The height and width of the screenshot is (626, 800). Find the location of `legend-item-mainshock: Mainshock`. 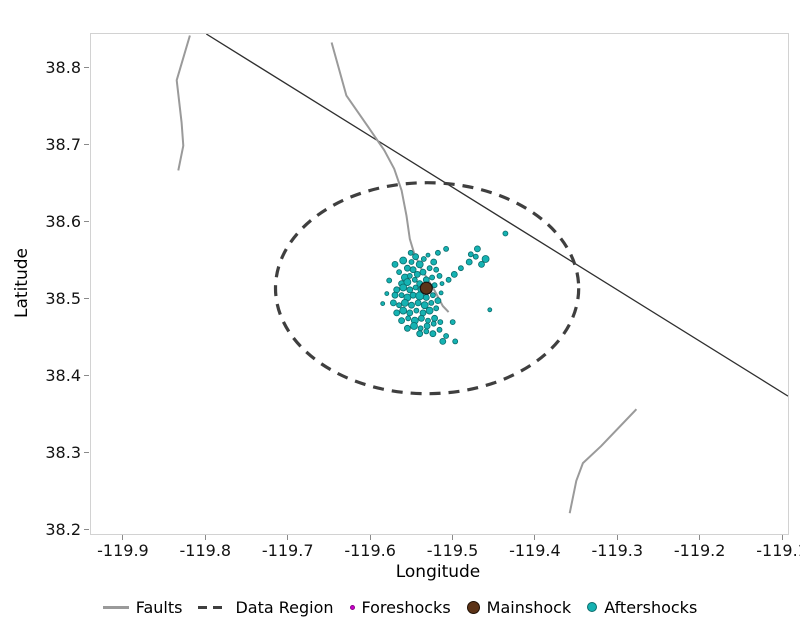

legend-item-mainshock: Mainshock is located at coordinates (519, 607).